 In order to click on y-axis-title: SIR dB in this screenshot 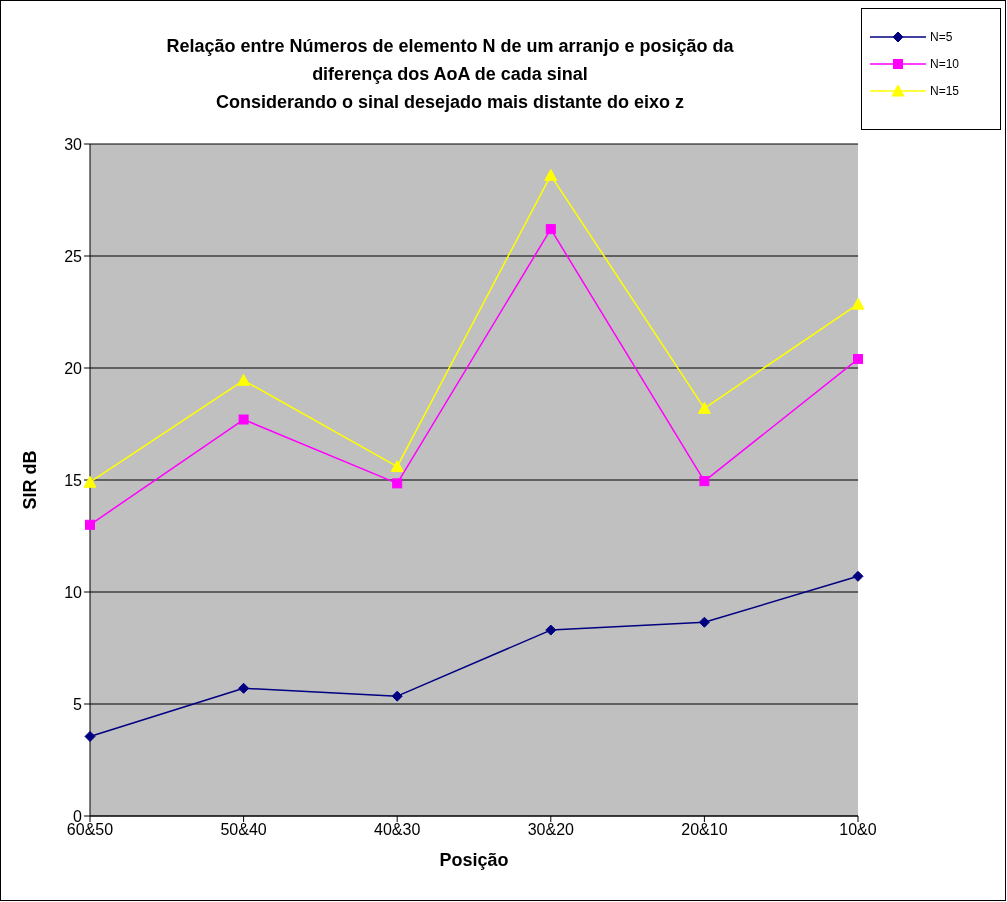, I will do `click(30, 480)`.